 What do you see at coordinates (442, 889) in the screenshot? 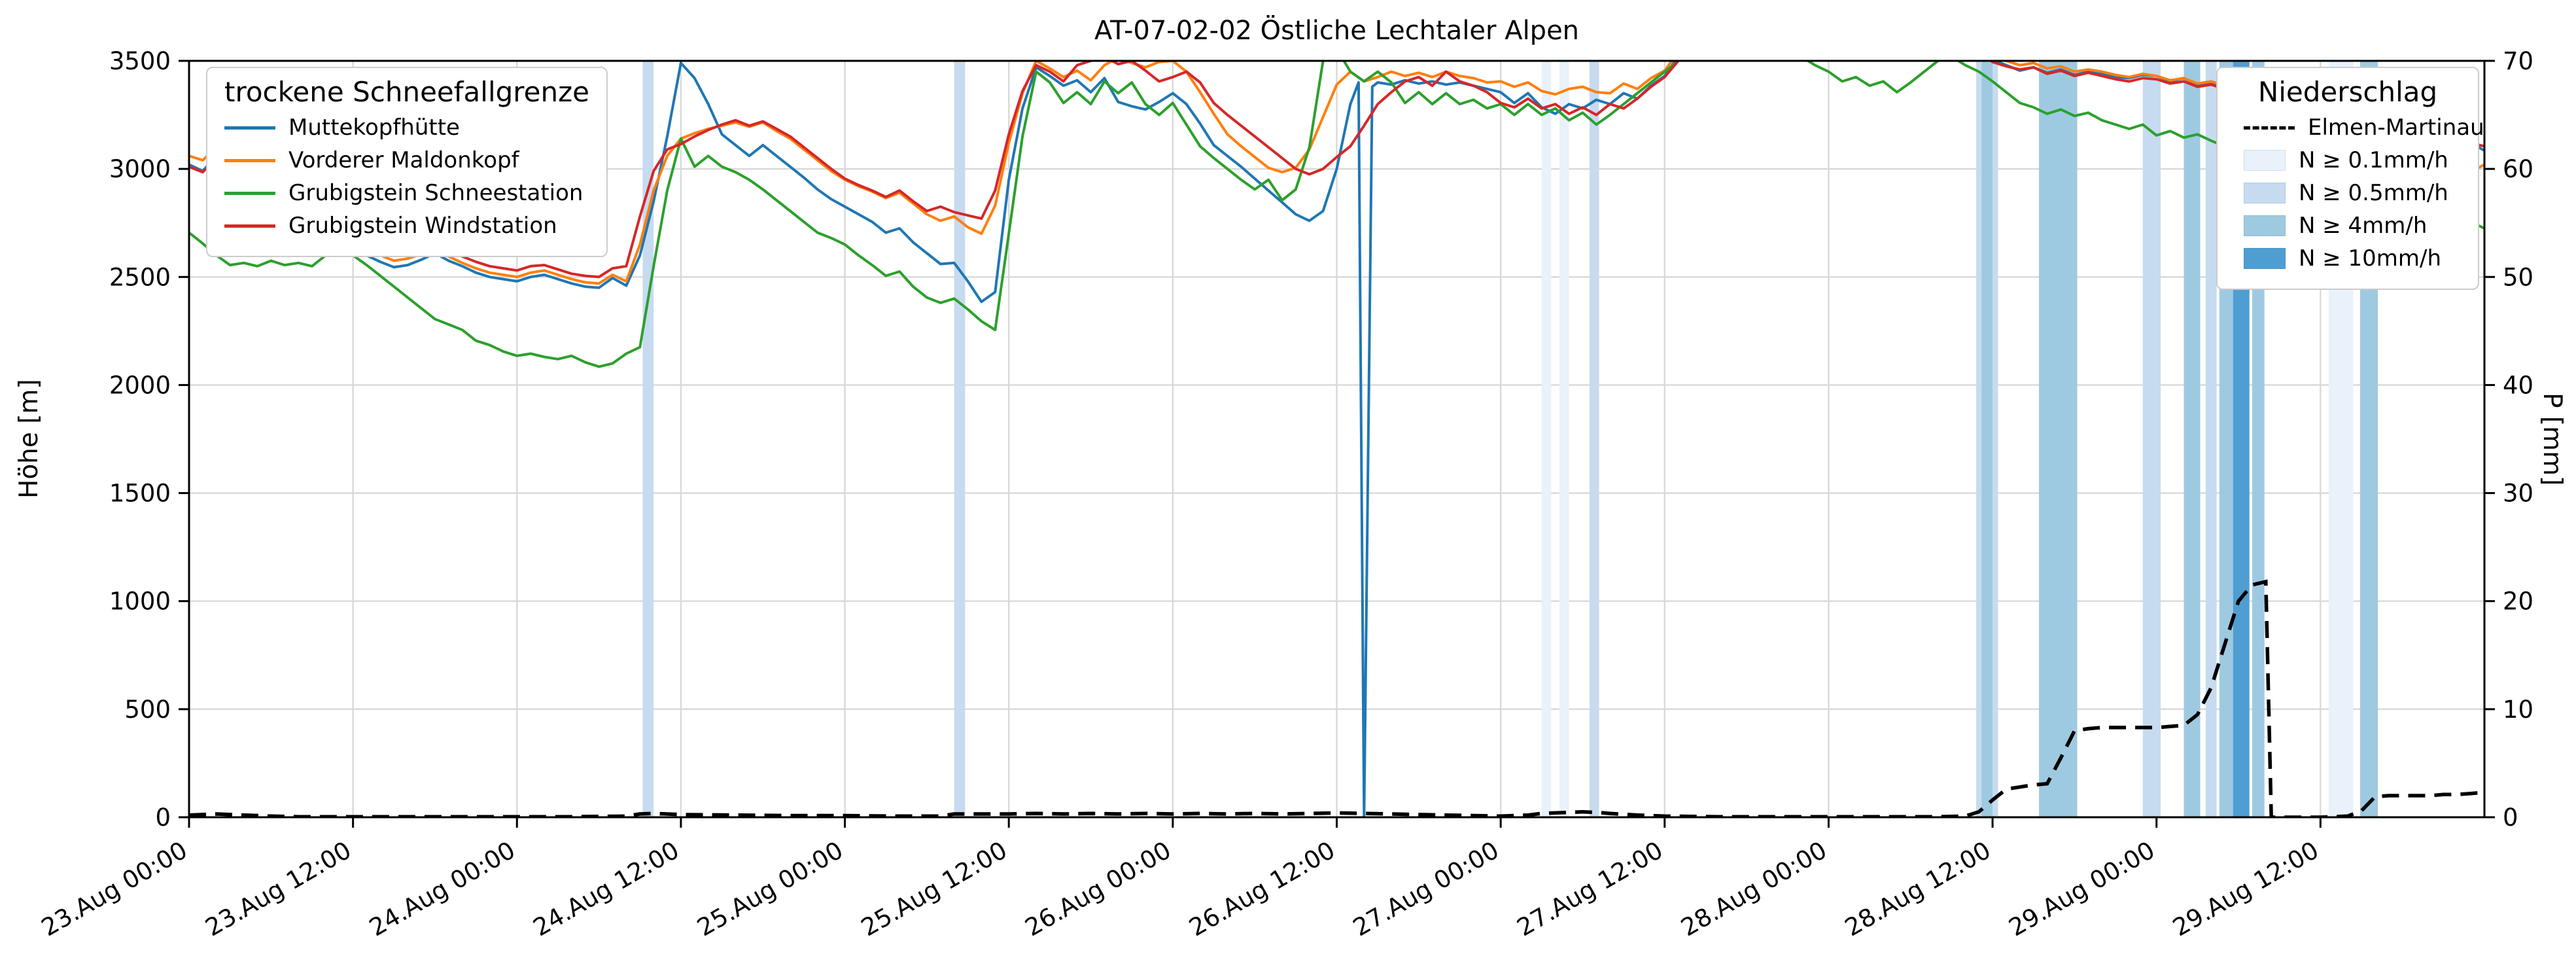
I see `x-tick-label: 24.Aug 00:00` at bounding box center [442, 889].